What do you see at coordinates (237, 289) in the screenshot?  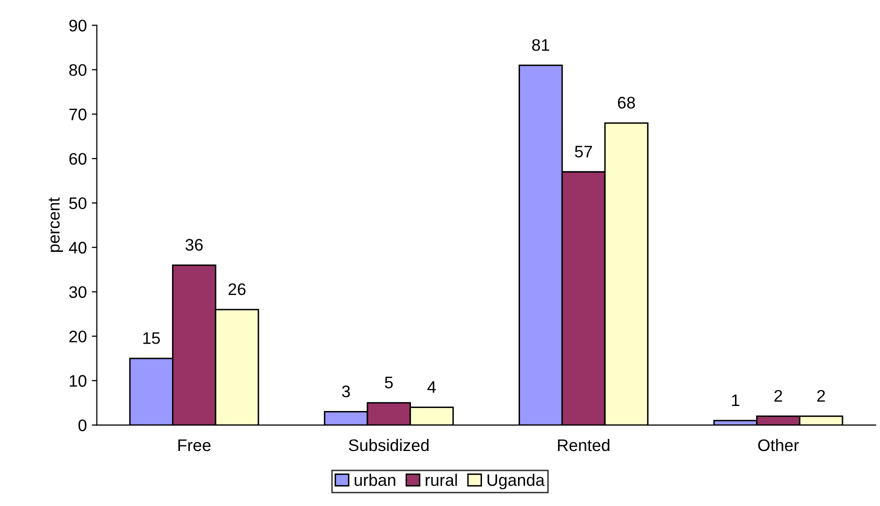 I see `data-label: 26` at bounding box center [237, 289].